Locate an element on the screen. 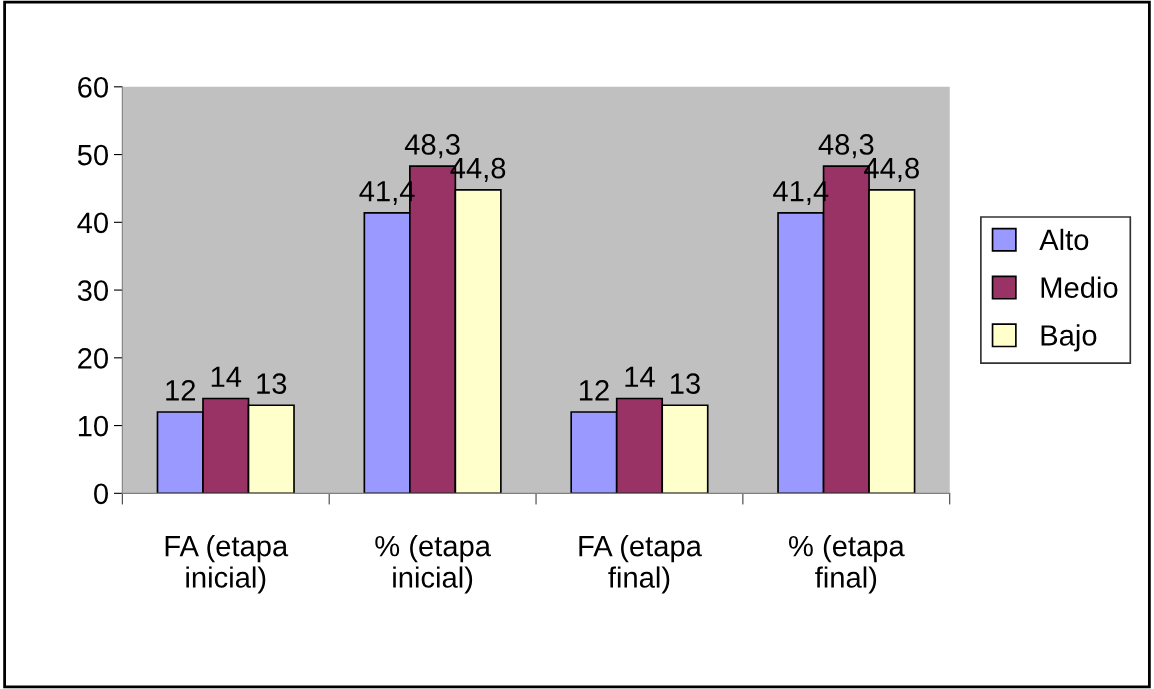 The image size is (1154, 689). y-tick-label: 50 is located at coordinates (92, 155).